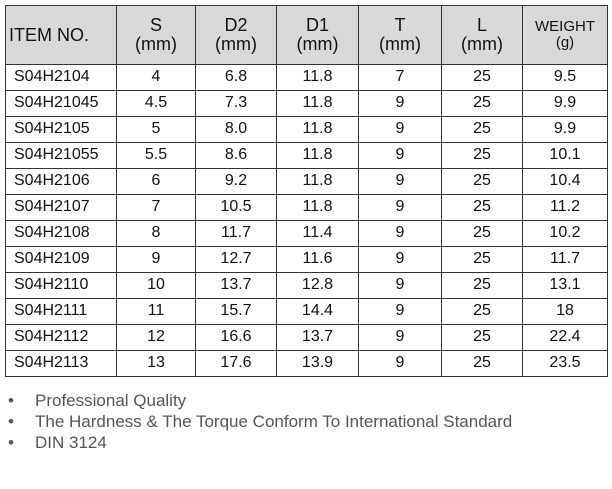 The height and width of the screenshot is (489, 612). I want to click on table-row: S04H2104 4 6.8 11.8 7 25 9.5, so click(306, 77).